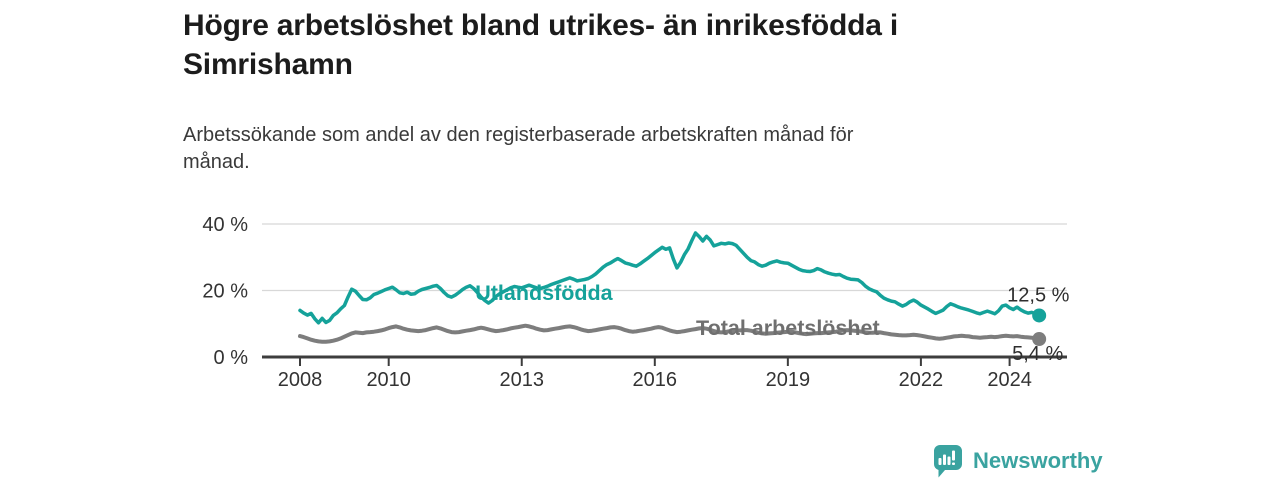 This screenshot has width=1280, height=480. Describe the element at coordinates (1038, 295) in the screenshot. I see `end-value-label-utlandsf-dda: 12,5 %` at that location.